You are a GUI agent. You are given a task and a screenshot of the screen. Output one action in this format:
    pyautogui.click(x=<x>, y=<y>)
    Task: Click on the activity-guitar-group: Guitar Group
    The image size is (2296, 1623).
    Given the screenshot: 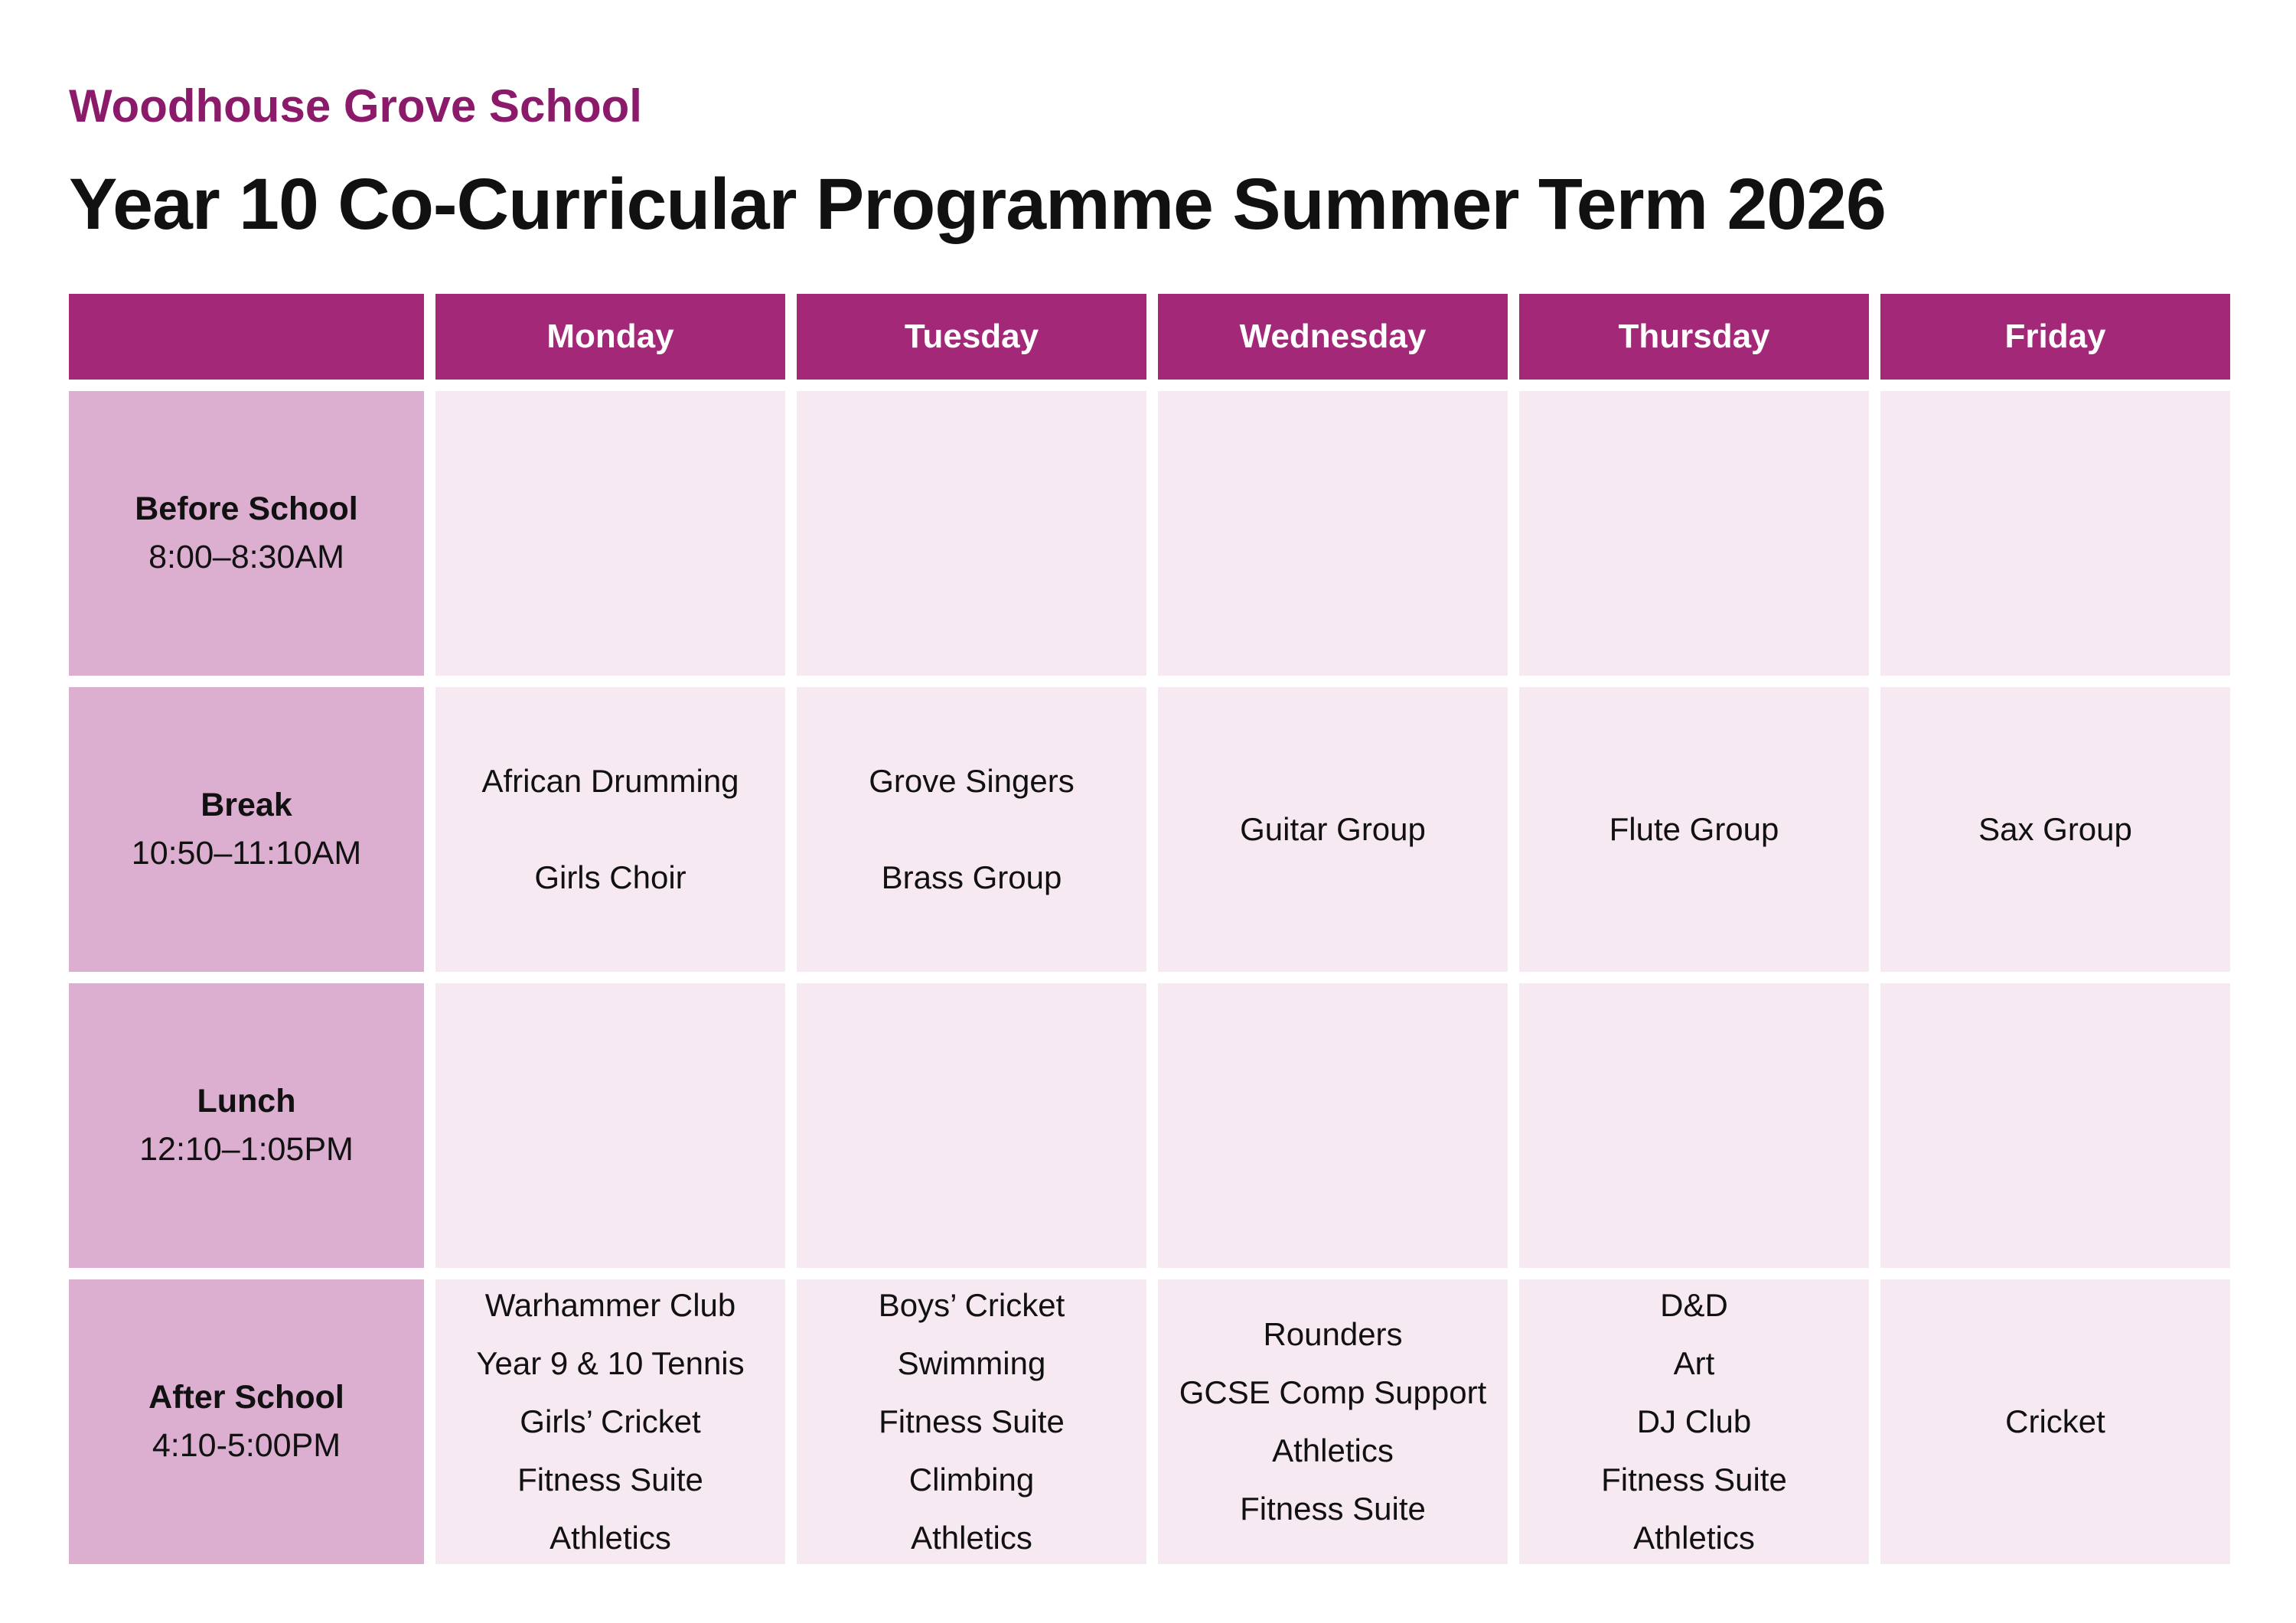 What is the action you would take?
    pyautogui.click(x=1333, y=829)
    